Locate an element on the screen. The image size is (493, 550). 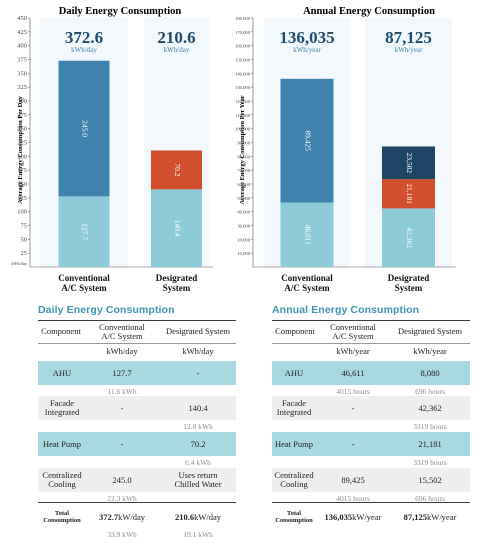
daily-header-rule is located at coordinates (137, 343).